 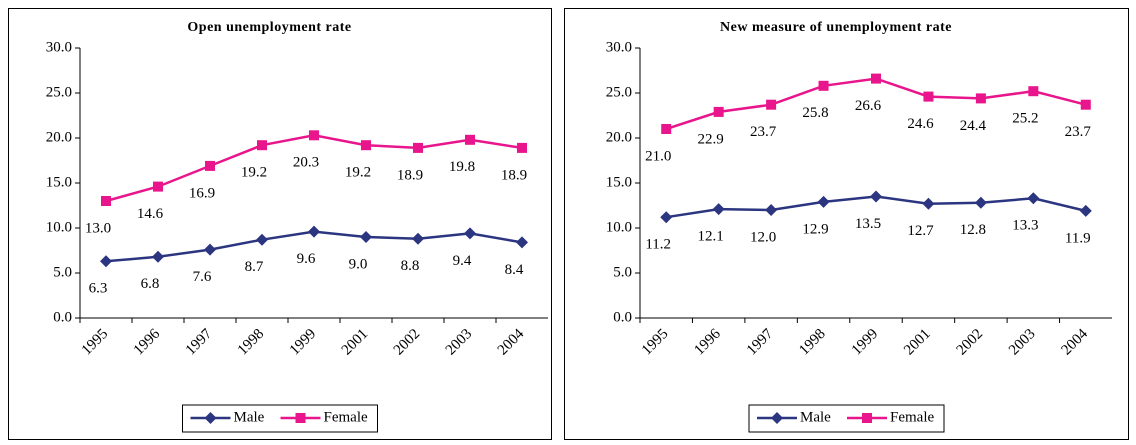 I want to click on data-label: 16.9, so click(x=202, y=193).